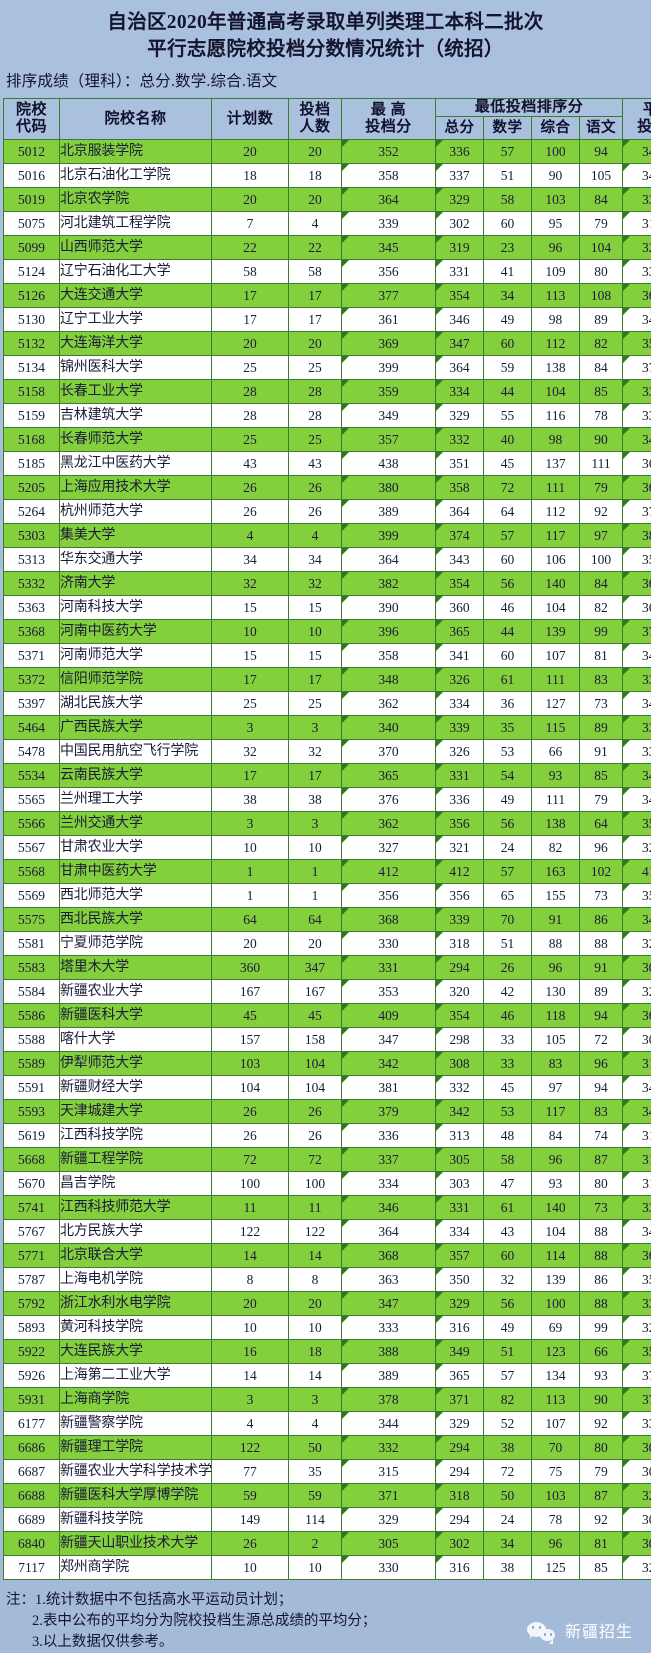 The height and width of the screenshot is (1653, 651). Describe the element at coordinates (508, 704) in the screenshot. I see `cell-min-math: 36` at that location.